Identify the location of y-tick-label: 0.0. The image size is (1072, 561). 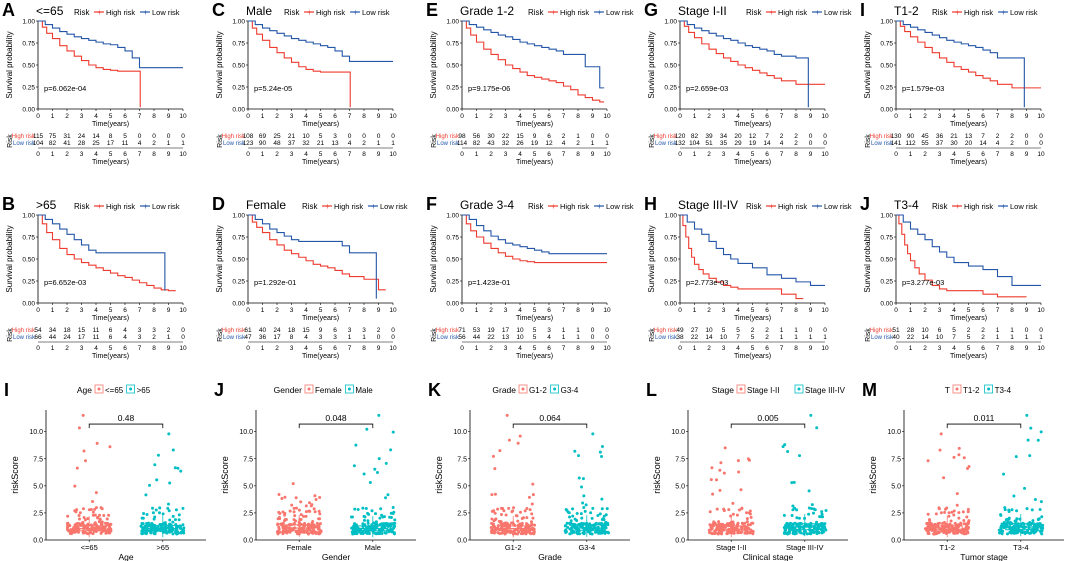
(462, 541).